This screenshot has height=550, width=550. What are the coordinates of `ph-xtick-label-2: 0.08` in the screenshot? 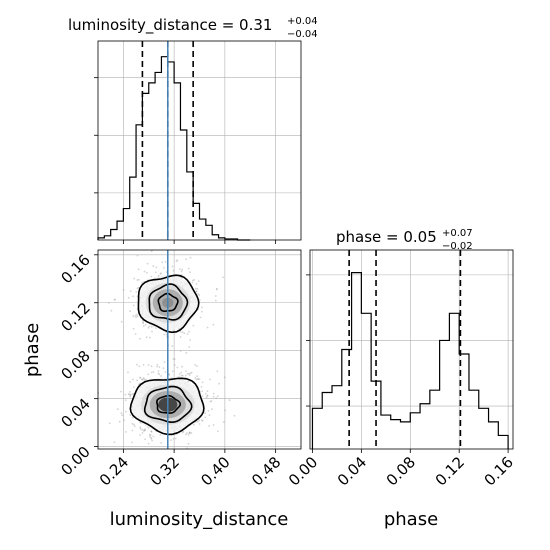 It's located at (401, 471).